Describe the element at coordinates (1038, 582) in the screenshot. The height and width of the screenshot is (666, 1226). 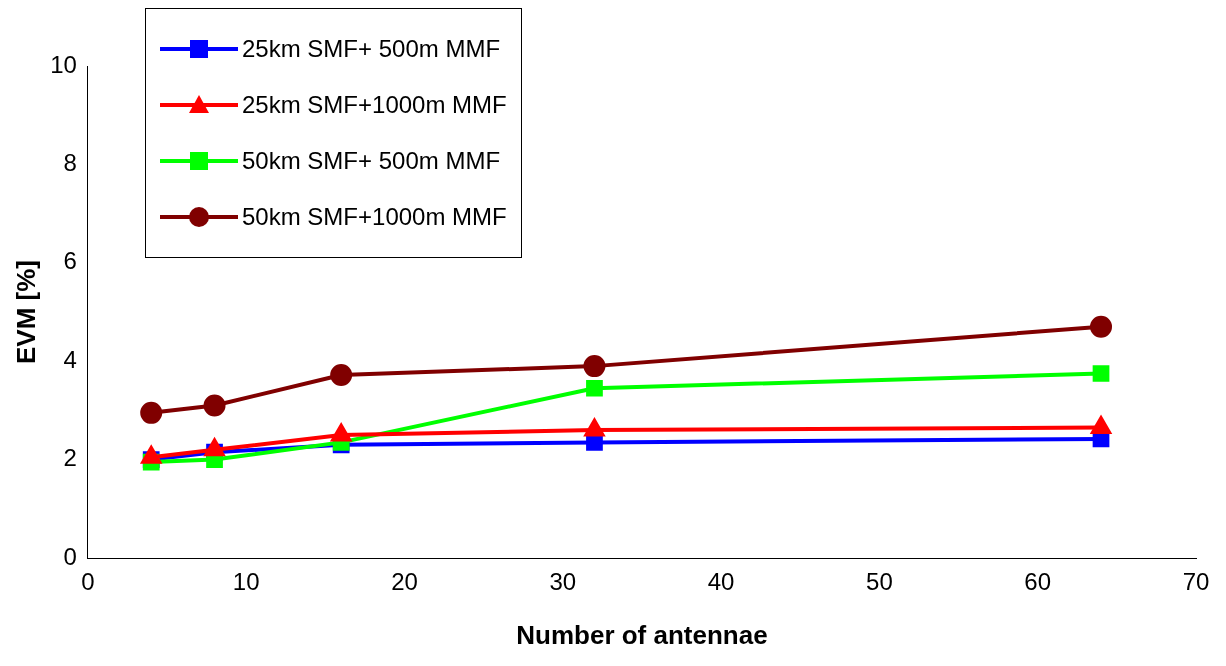
I see `x-tick-label: 60` at that location.